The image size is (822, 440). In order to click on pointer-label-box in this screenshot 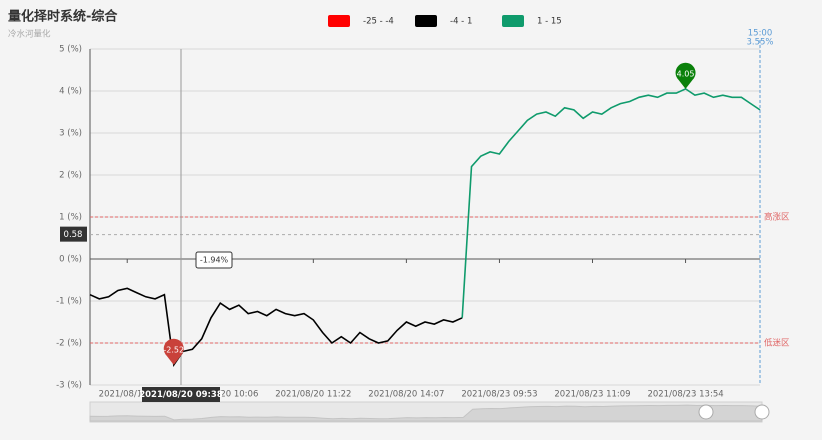, I will do `click(73, 234)`.